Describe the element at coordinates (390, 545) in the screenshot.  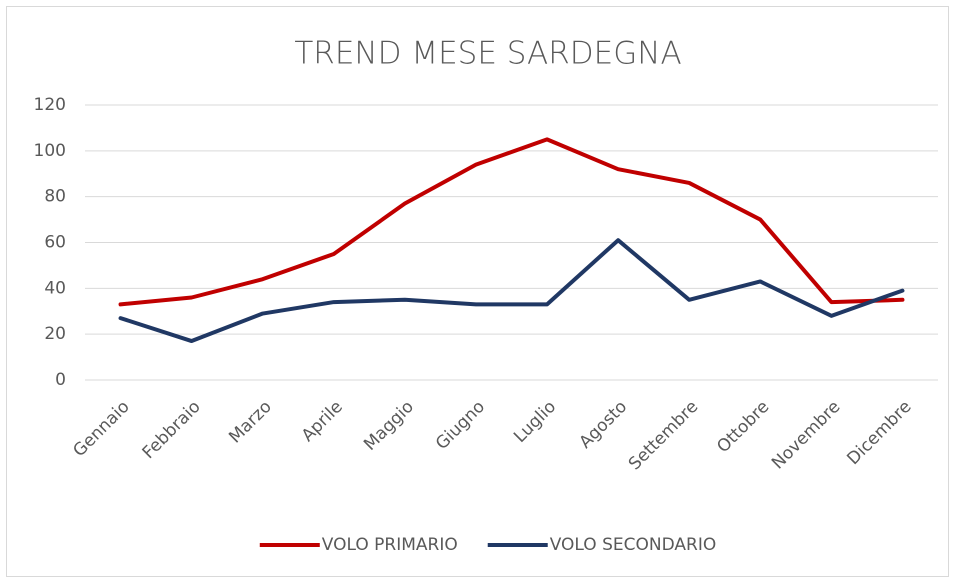
I see `legend-label: VOLO PRIMARIO` at that location.